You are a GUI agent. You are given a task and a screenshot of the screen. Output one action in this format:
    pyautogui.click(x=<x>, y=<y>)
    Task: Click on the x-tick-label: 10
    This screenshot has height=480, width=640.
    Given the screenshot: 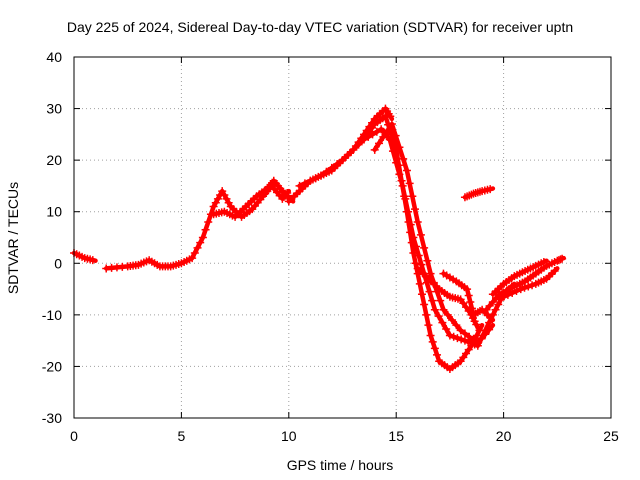 What is the action you would take?
    pyautogui.click(x=289, y=436)
    